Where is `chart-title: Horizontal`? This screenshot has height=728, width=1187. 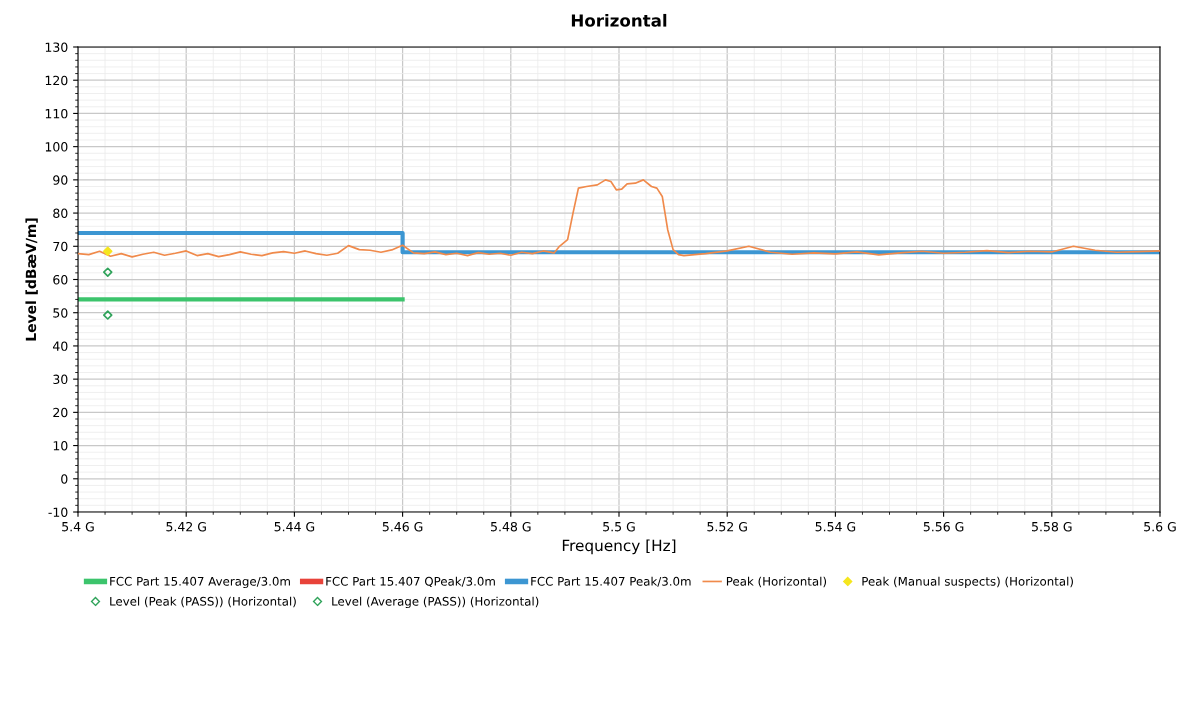 chart-title: Horizontal is located at coordinates (619, 20).